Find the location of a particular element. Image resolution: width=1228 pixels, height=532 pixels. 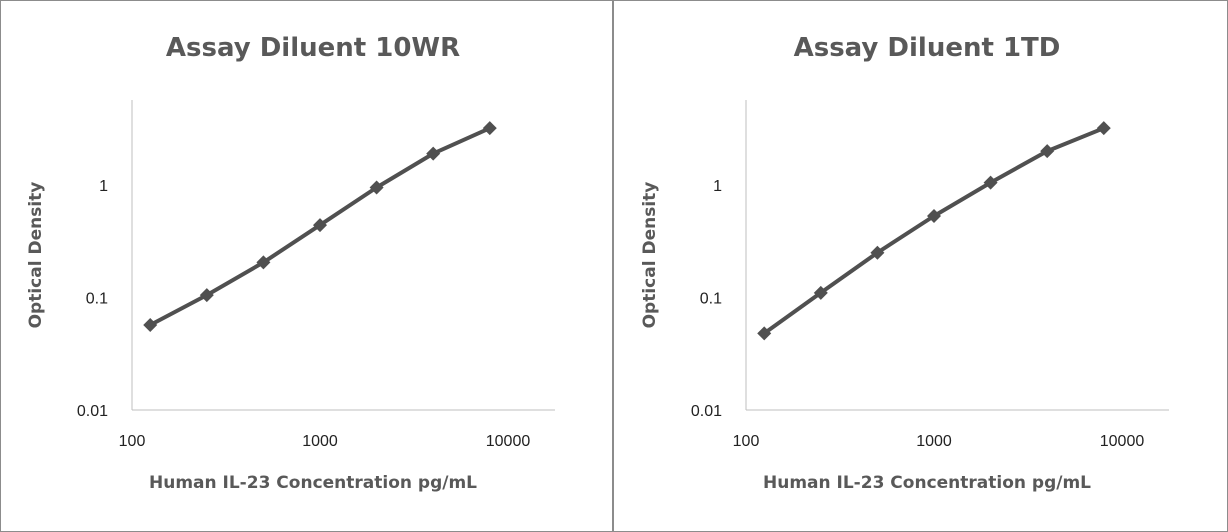

chart-title: Assay Diluent 1TD is located at coordinates (927, 48).